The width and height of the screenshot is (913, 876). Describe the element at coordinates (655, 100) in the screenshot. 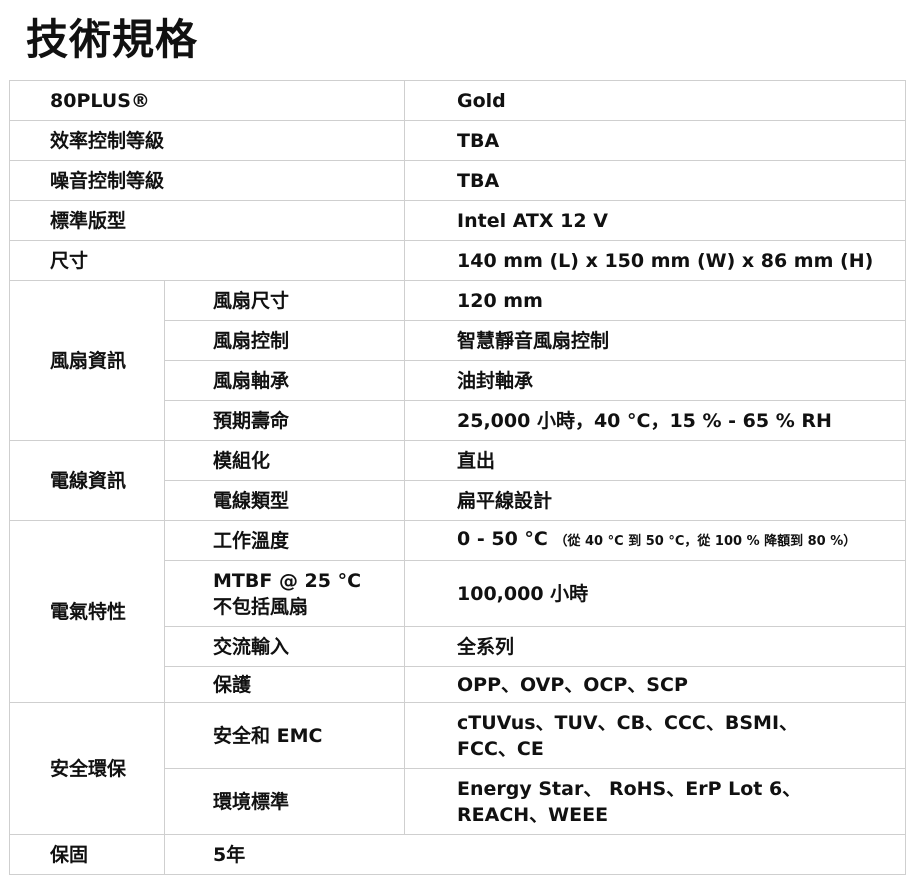

I see `spec-value: Gold` at that location.